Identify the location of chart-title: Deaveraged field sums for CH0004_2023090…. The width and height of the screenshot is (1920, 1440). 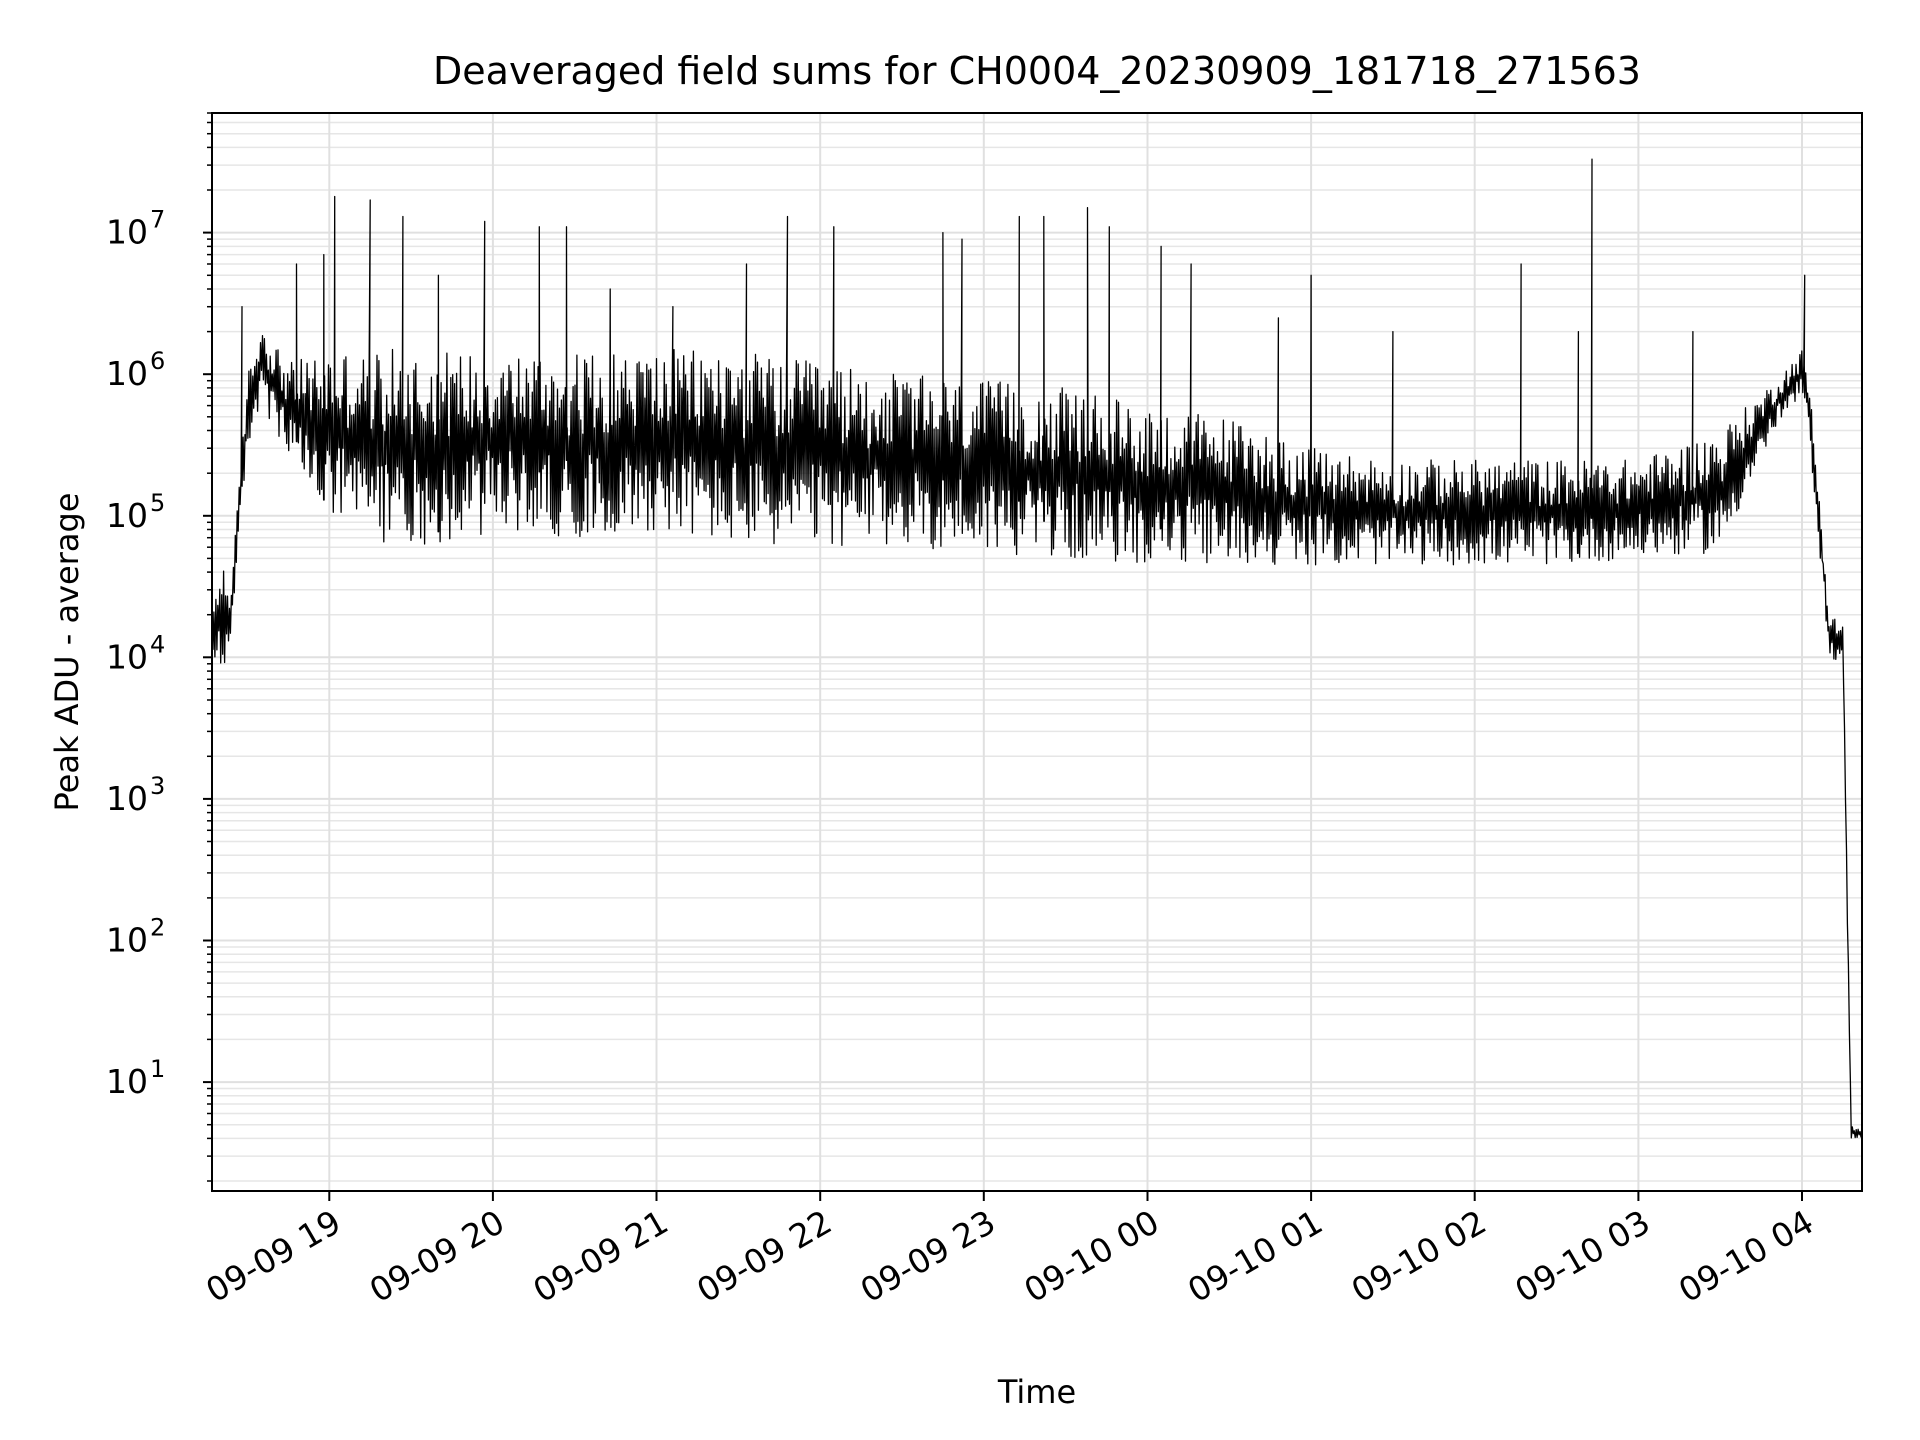
(1037, 71).